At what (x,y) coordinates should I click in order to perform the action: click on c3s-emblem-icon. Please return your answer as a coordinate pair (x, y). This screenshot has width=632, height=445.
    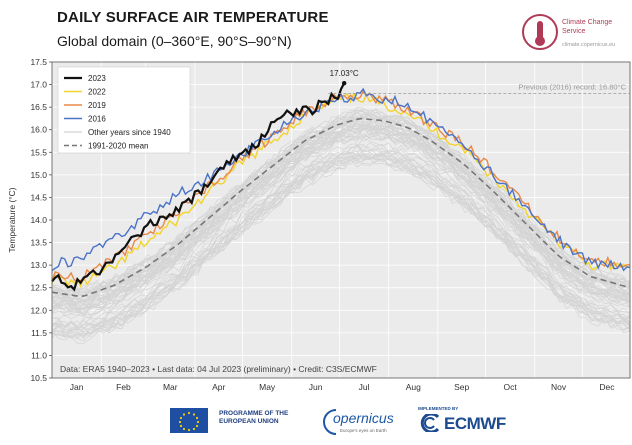
    Looking at the image, I should click on (540, 32).